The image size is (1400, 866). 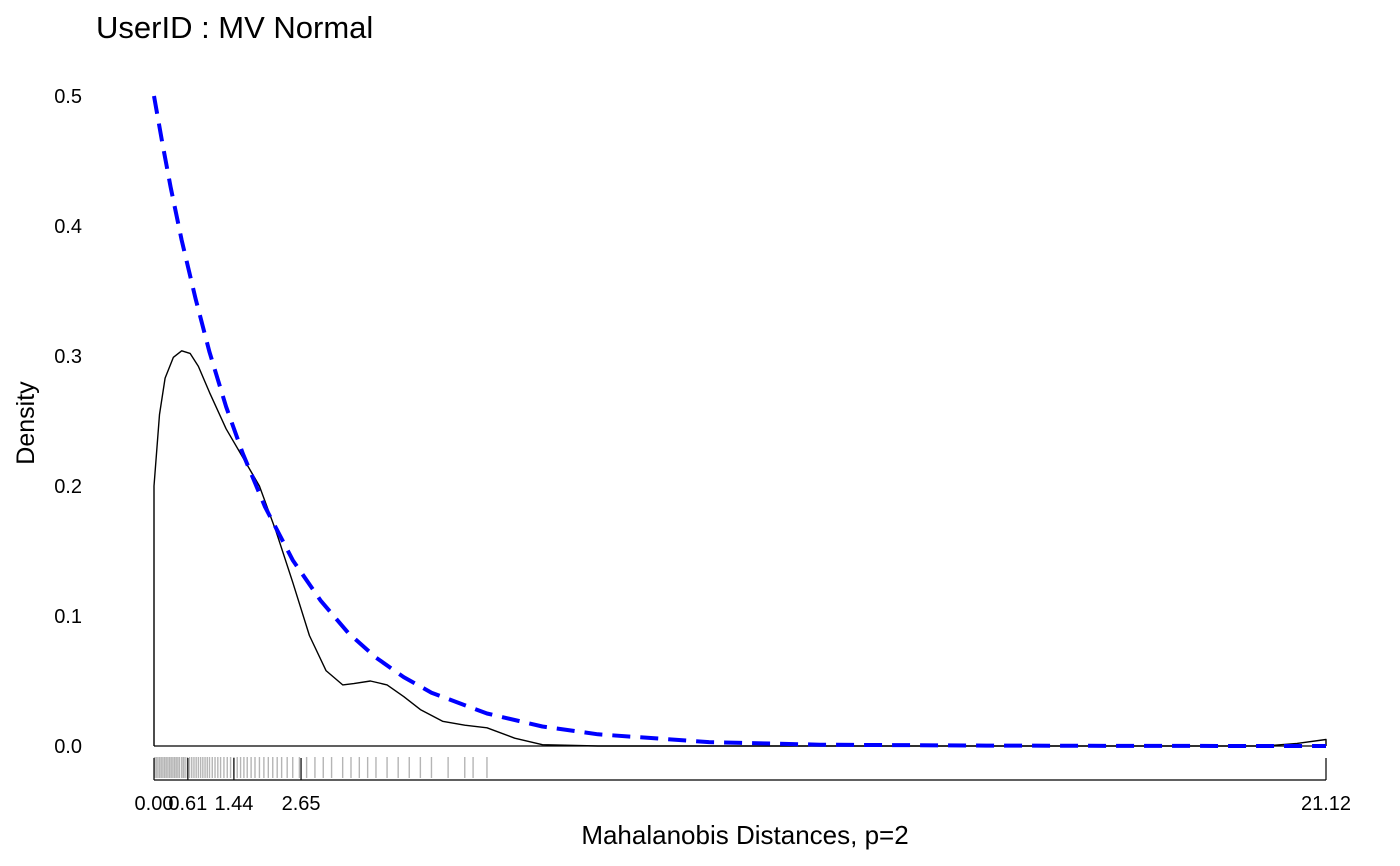 What do you see at coordinates (187, 804) in the screenshot?
I see `x-tick-label: 0.61` at bounding box center [187, 804].